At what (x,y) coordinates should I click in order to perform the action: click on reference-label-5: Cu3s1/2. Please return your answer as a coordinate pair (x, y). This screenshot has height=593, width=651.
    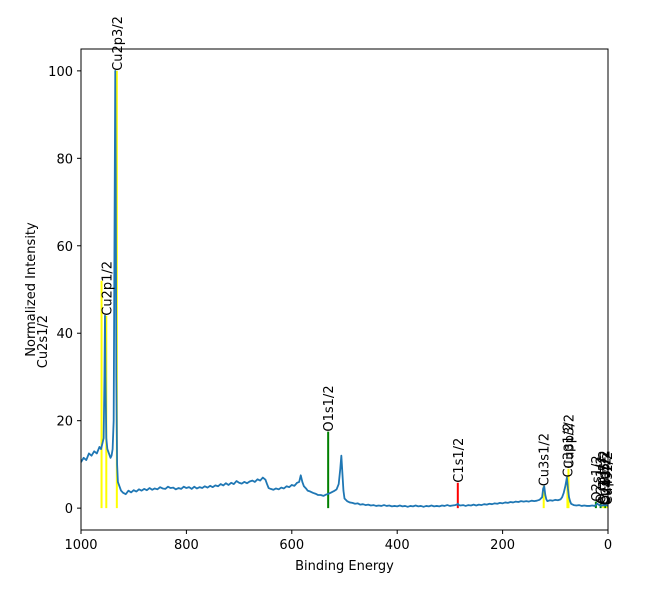
    Looking at the image, I should click on (545, 459).